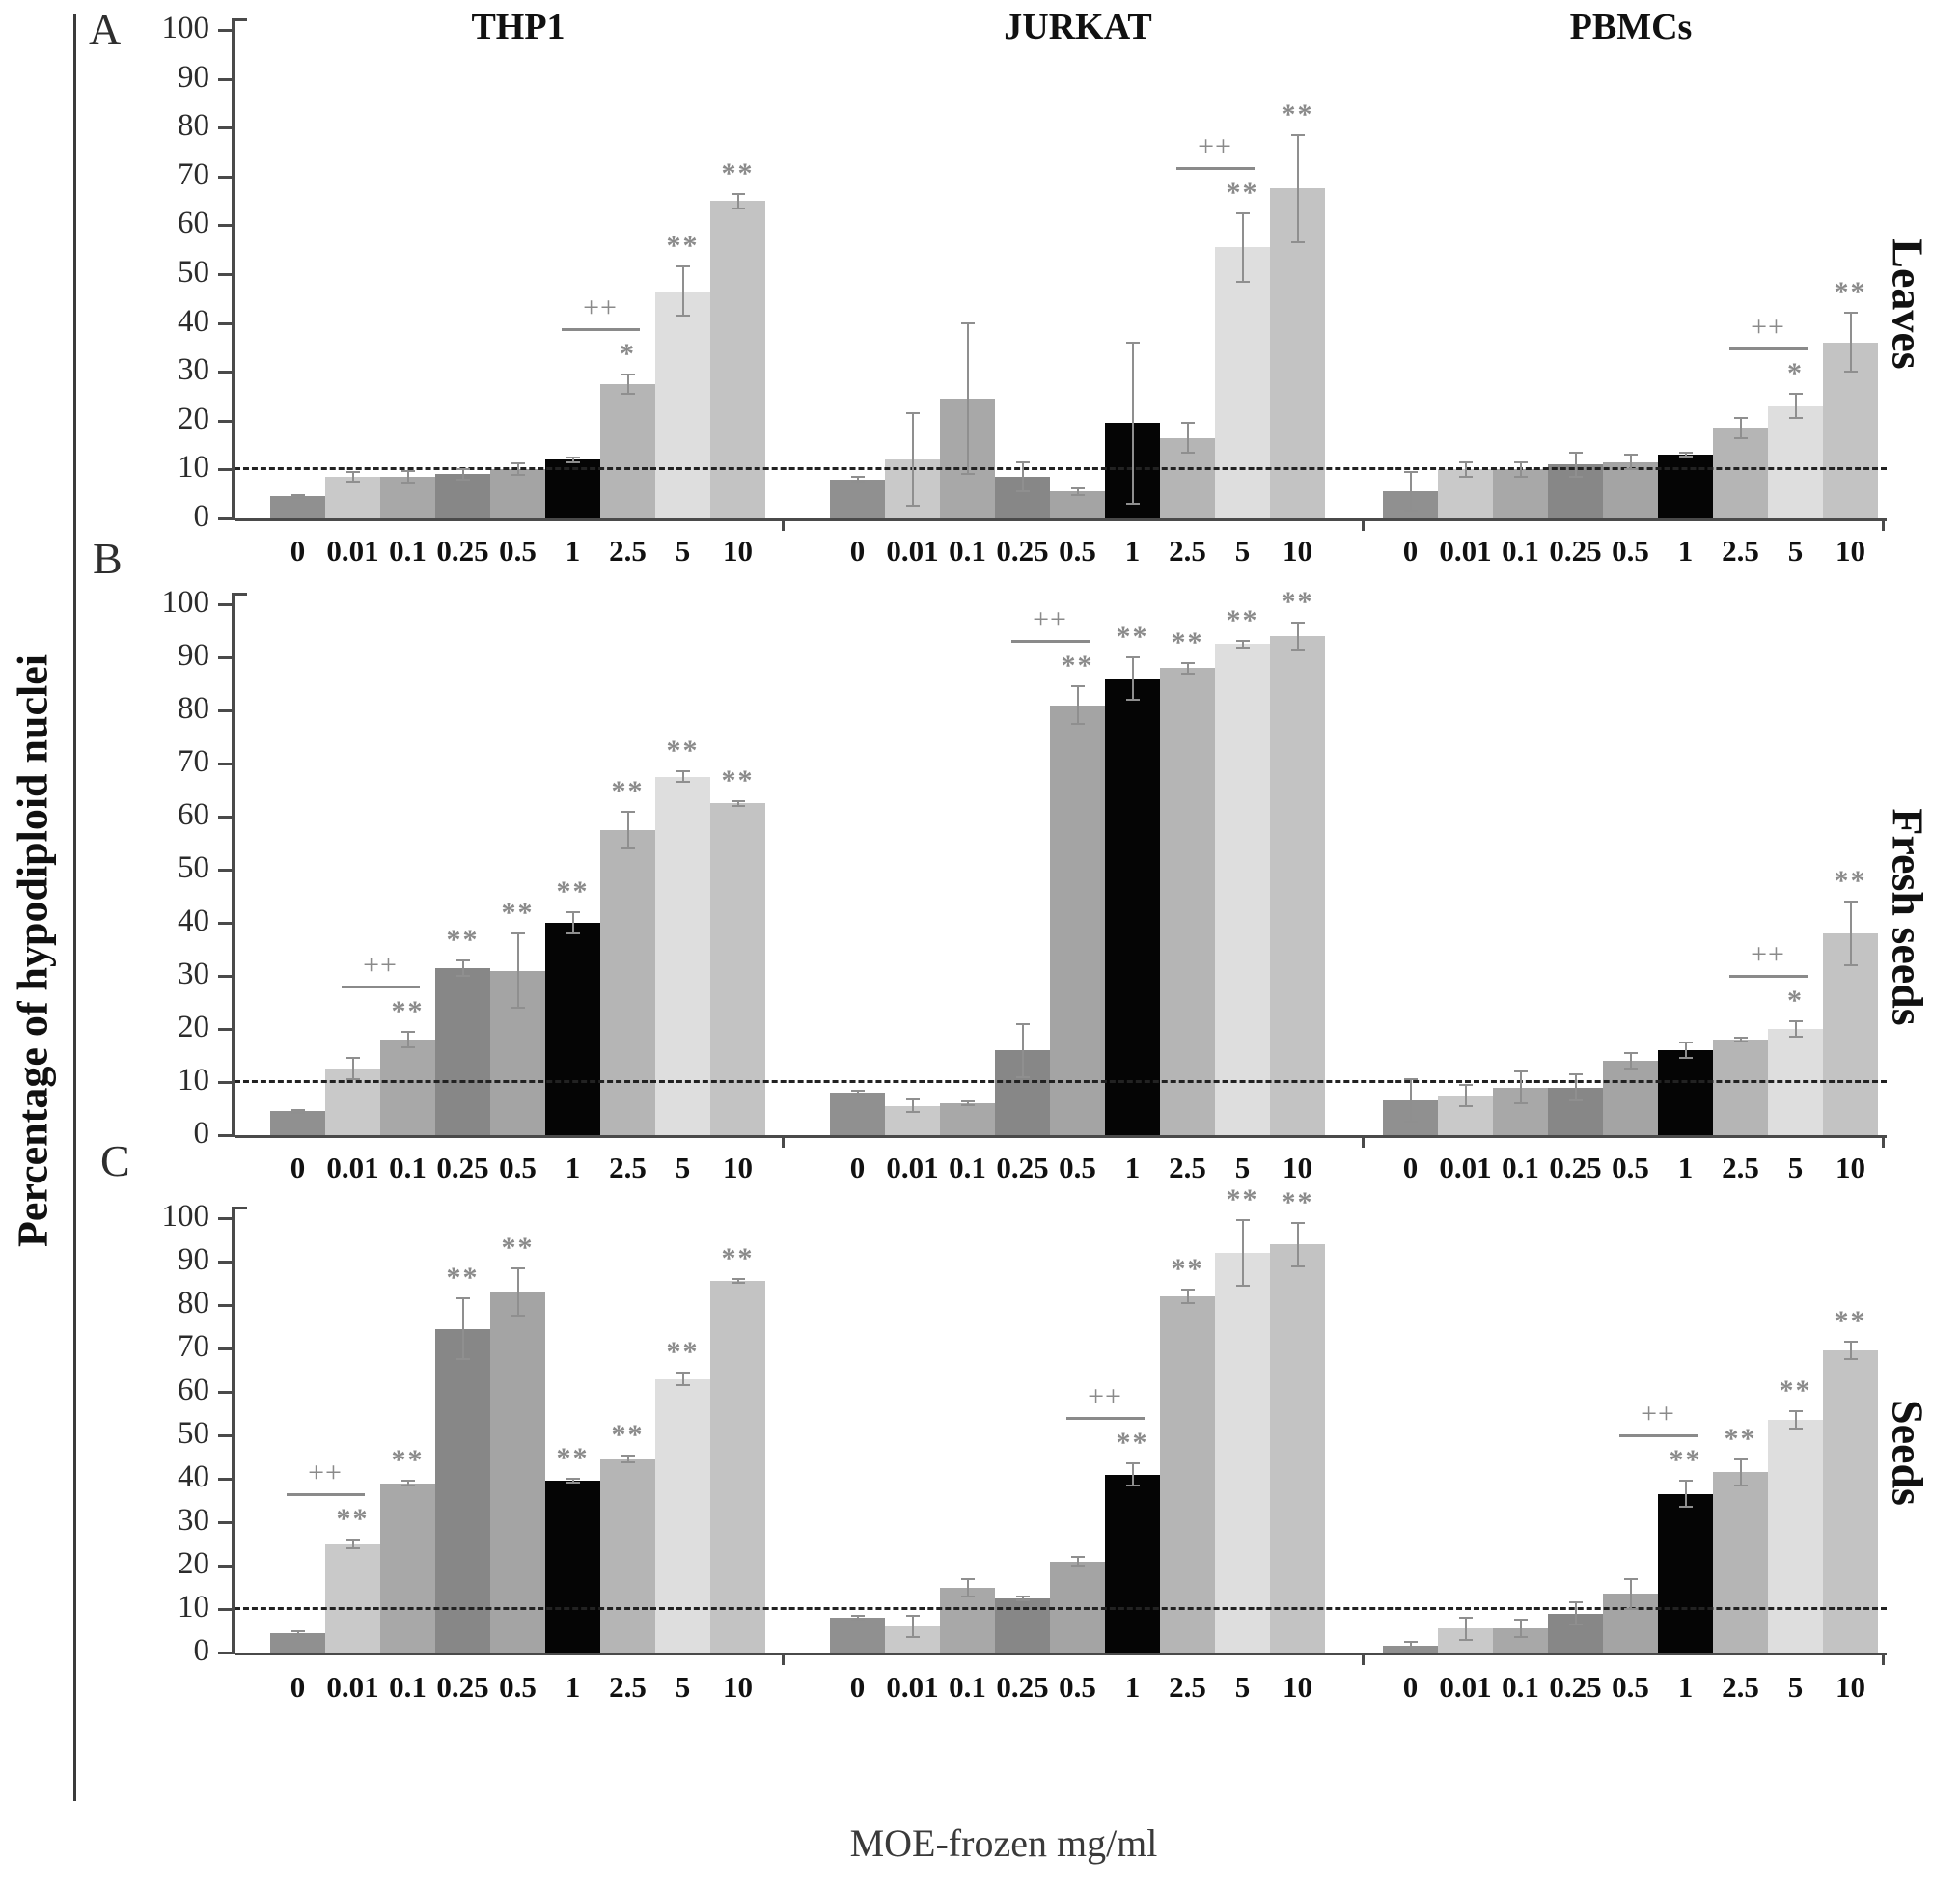 Image resolution: width=1960 pixels, height=1889 pixels. What do you see at coordinates (1061, 1608) in the screenshot?
I see `threshold-line` at bounding box center [1061, 1608].